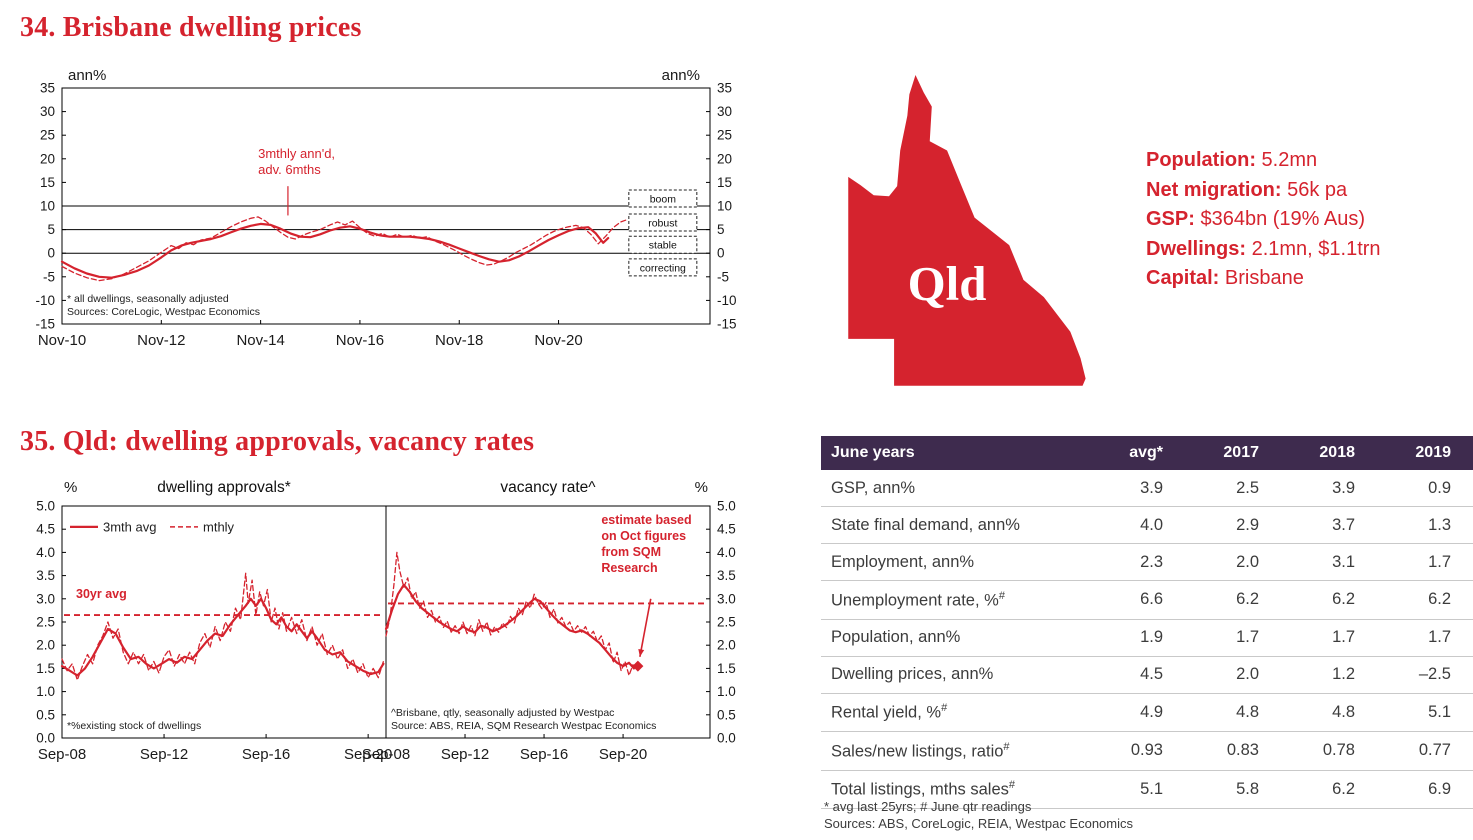  What do you see at coordinates (663, 268) in the screenshot?
I see `svg-text: correcting` at bounding box center [663, 268].